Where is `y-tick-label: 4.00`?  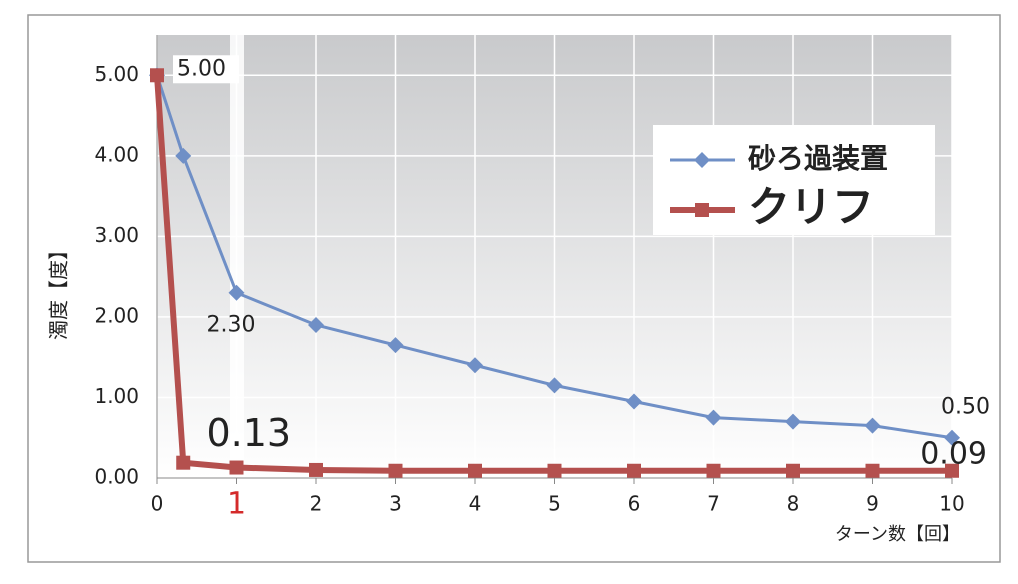 y-tick-label: 4.00 is located at coordinates (116, 154).